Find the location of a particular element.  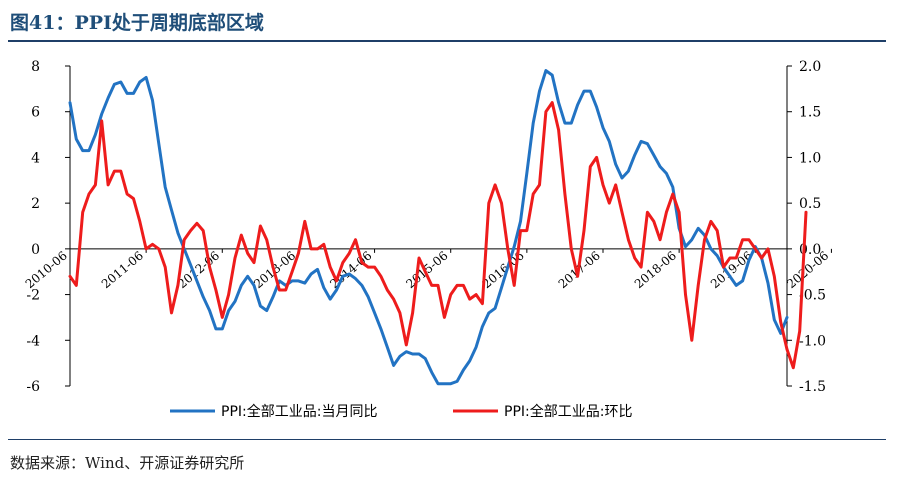

left-tick-label: 8 is located at coordinates (35, 67).